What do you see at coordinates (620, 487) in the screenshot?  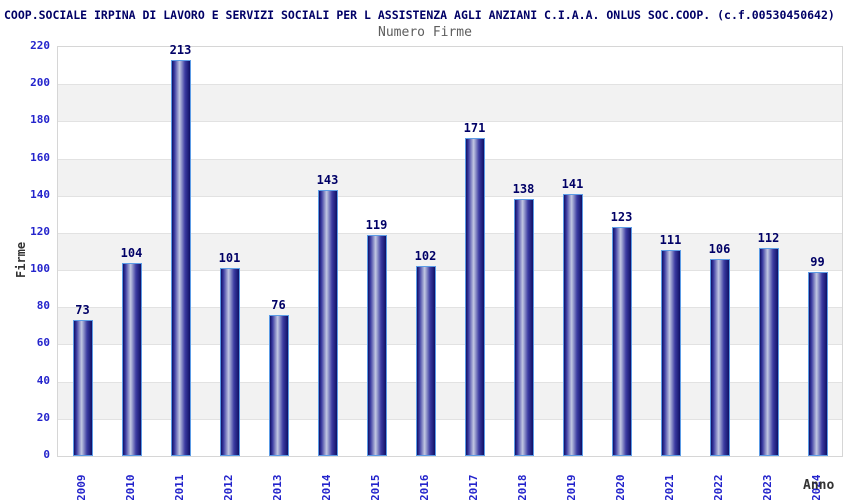 I see `x-tick-label-2020: 2020` at bounding box center [620, 487].